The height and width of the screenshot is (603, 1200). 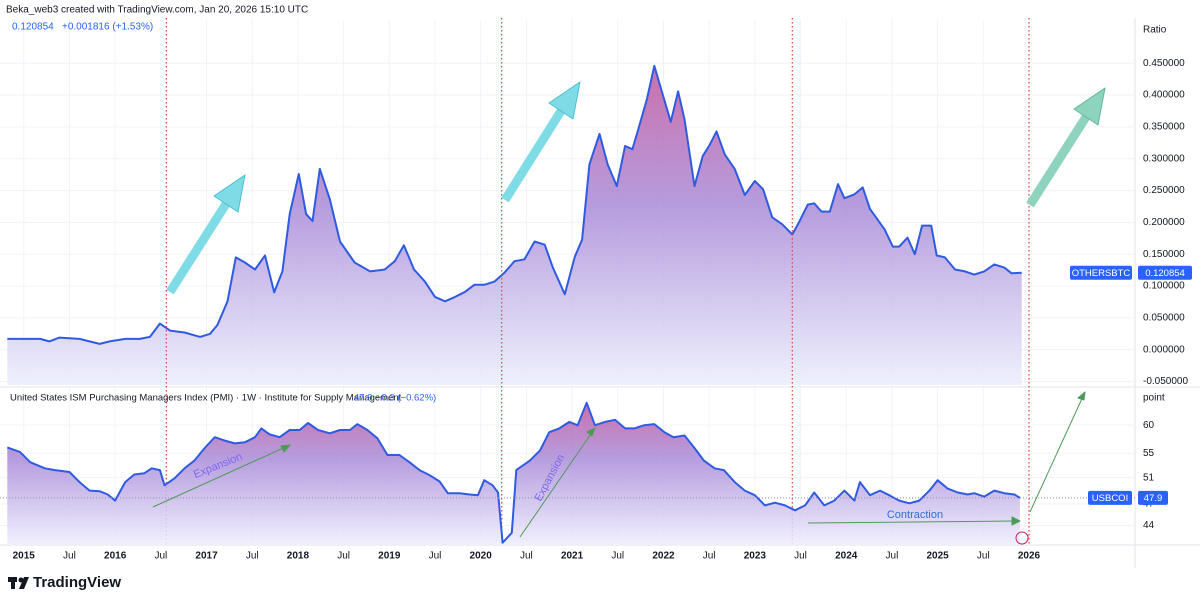 I want to click on price-label-name: OTHERSBTC, so click(x=1101, y=273).